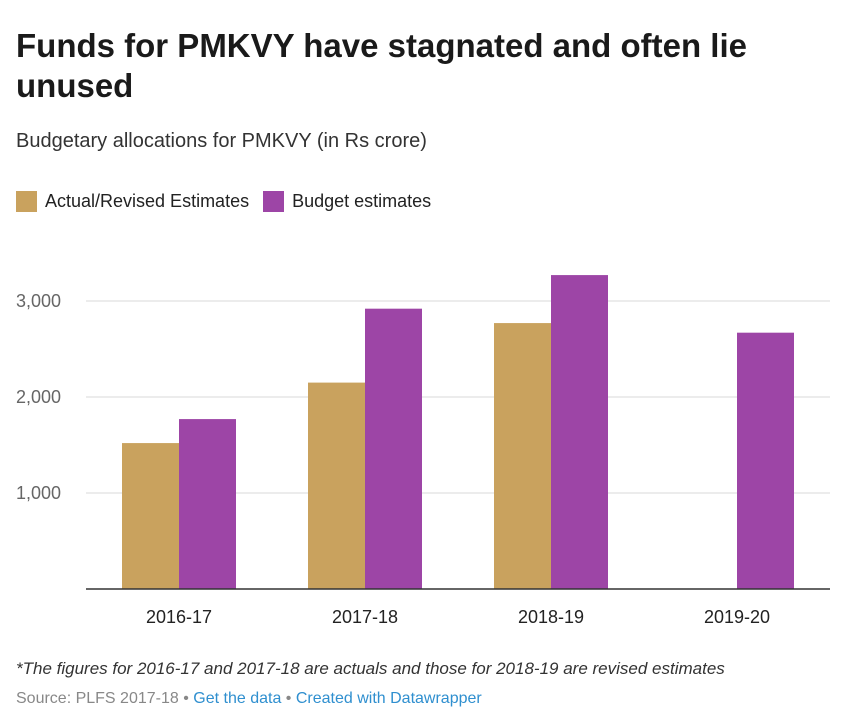 The image size is (850, 724). What do you see at coordinates (274, 201) in the screenshot?
I see `legend-swatch-budget` at bounding box center [274, 201].